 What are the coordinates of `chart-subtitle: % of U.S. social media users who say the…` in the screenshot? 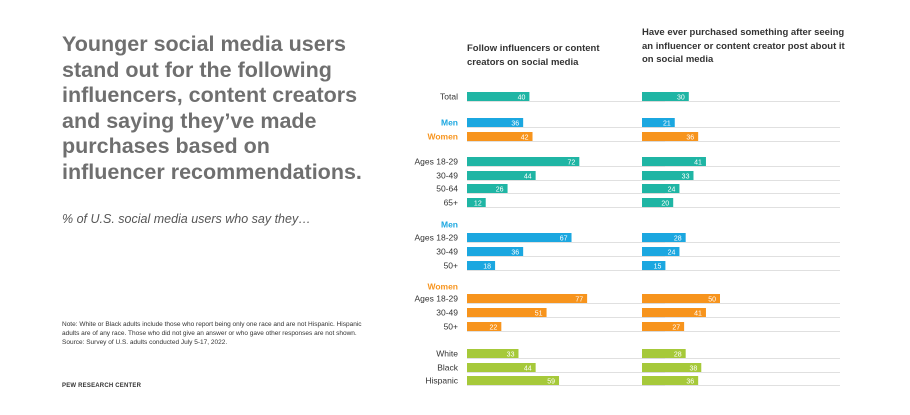 It's located at (186, 219).